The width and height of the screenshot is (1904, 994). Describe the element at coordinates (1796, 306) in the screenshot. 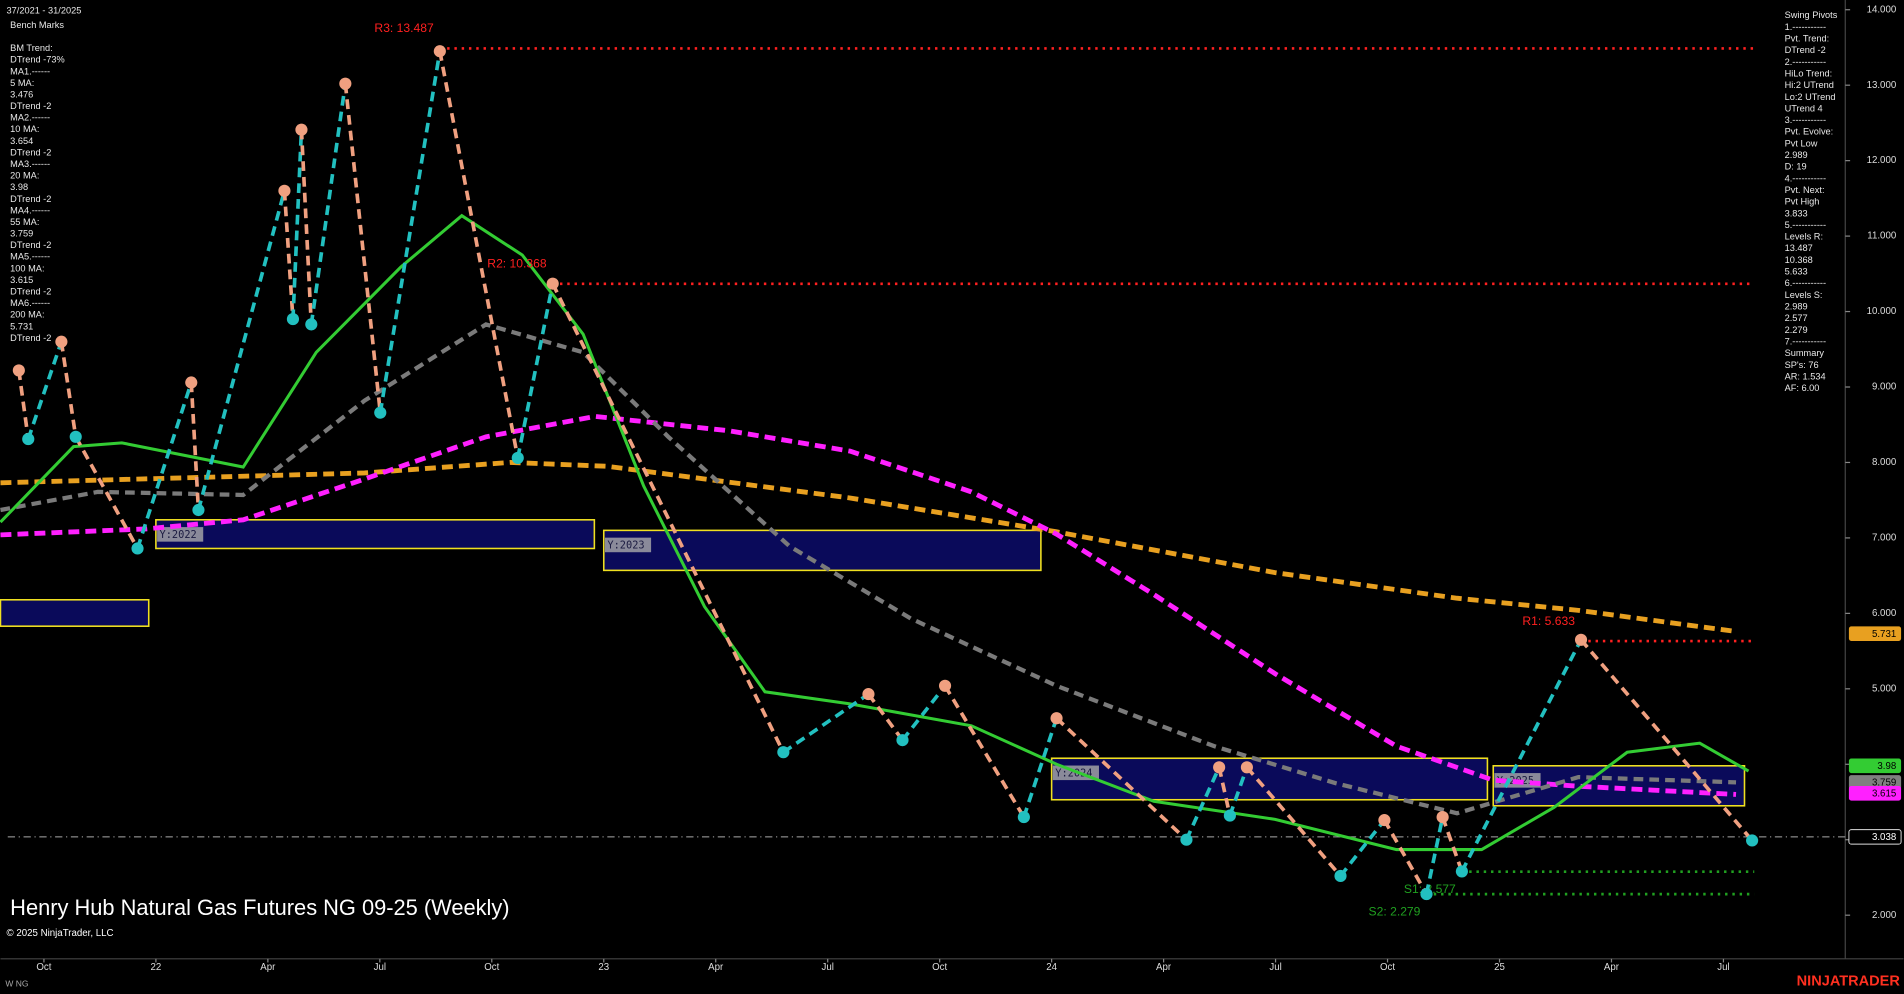

I see `swing-pivot-line: 2.989` at that location.